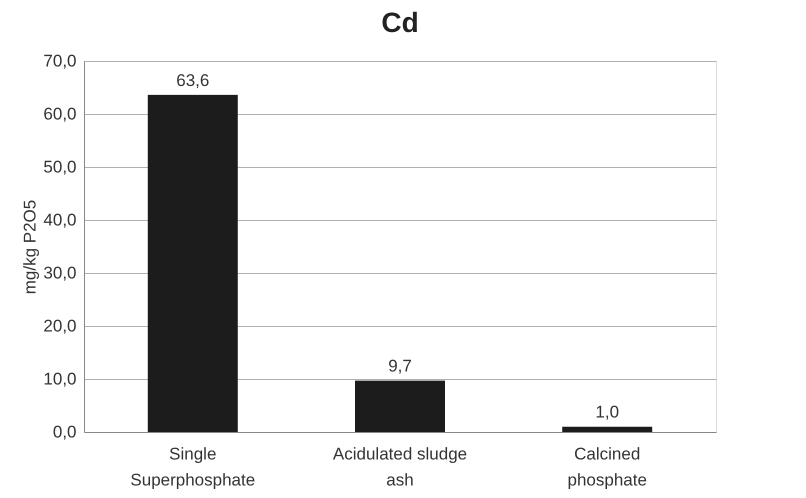  What do you see at coordinates (59, 167) in the screenshot?
I see `y-tick-label: 50,0` at bounding box center [59, 167].